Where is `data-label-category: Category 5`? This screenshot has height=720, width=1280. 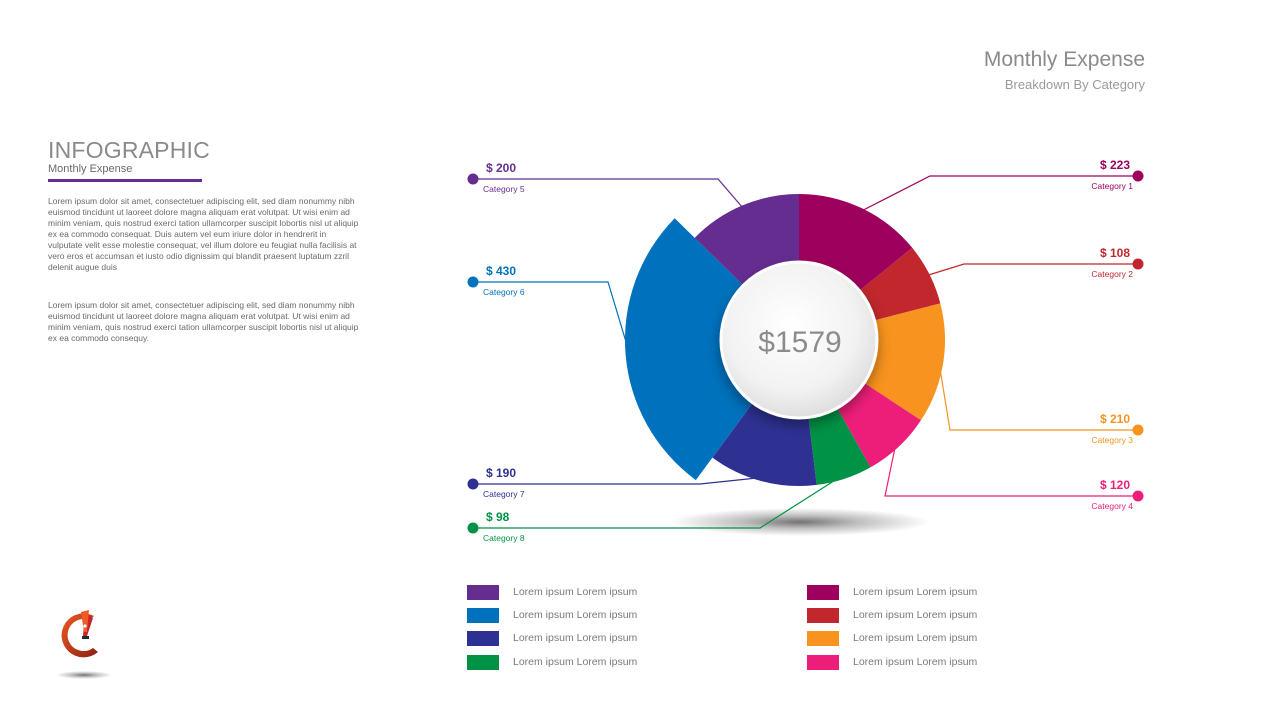
data-label-category: Category 5 is located at coordinates (504, 189).